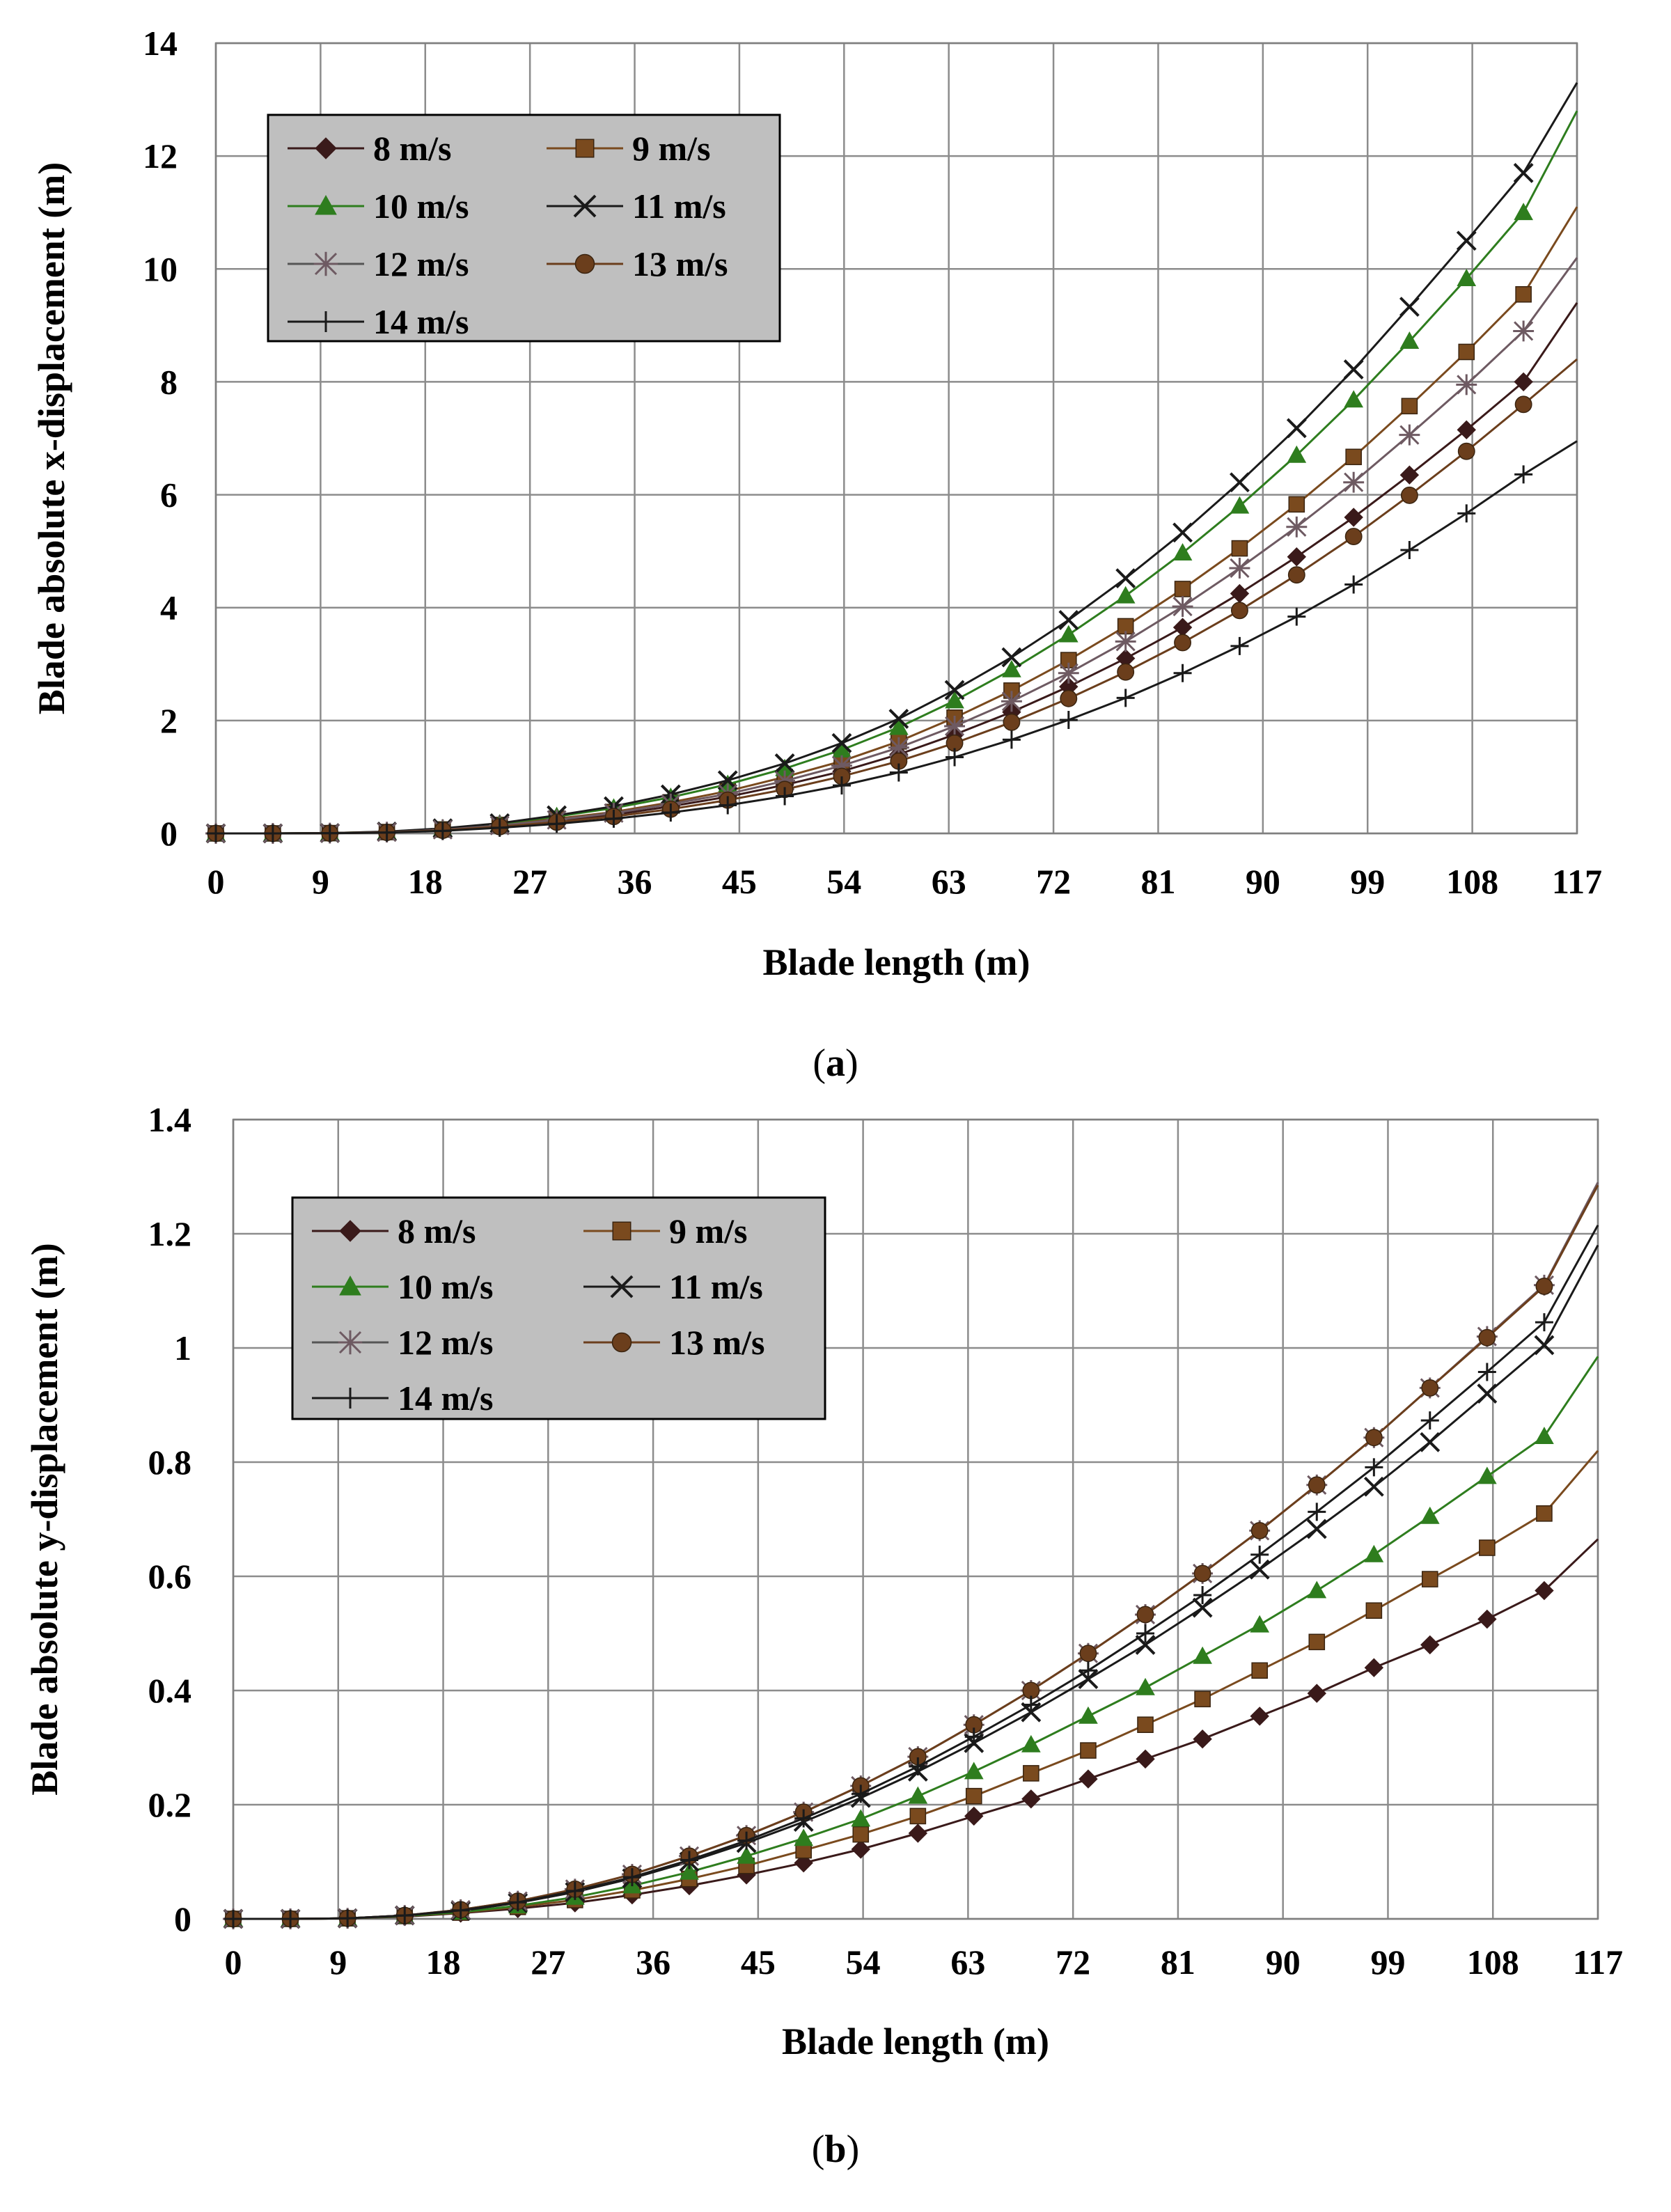 The image size is (1671, 2212). Describe the element at coordinates (216, 882) in the screenshot. I see `x-tick-label: 0` at that location.